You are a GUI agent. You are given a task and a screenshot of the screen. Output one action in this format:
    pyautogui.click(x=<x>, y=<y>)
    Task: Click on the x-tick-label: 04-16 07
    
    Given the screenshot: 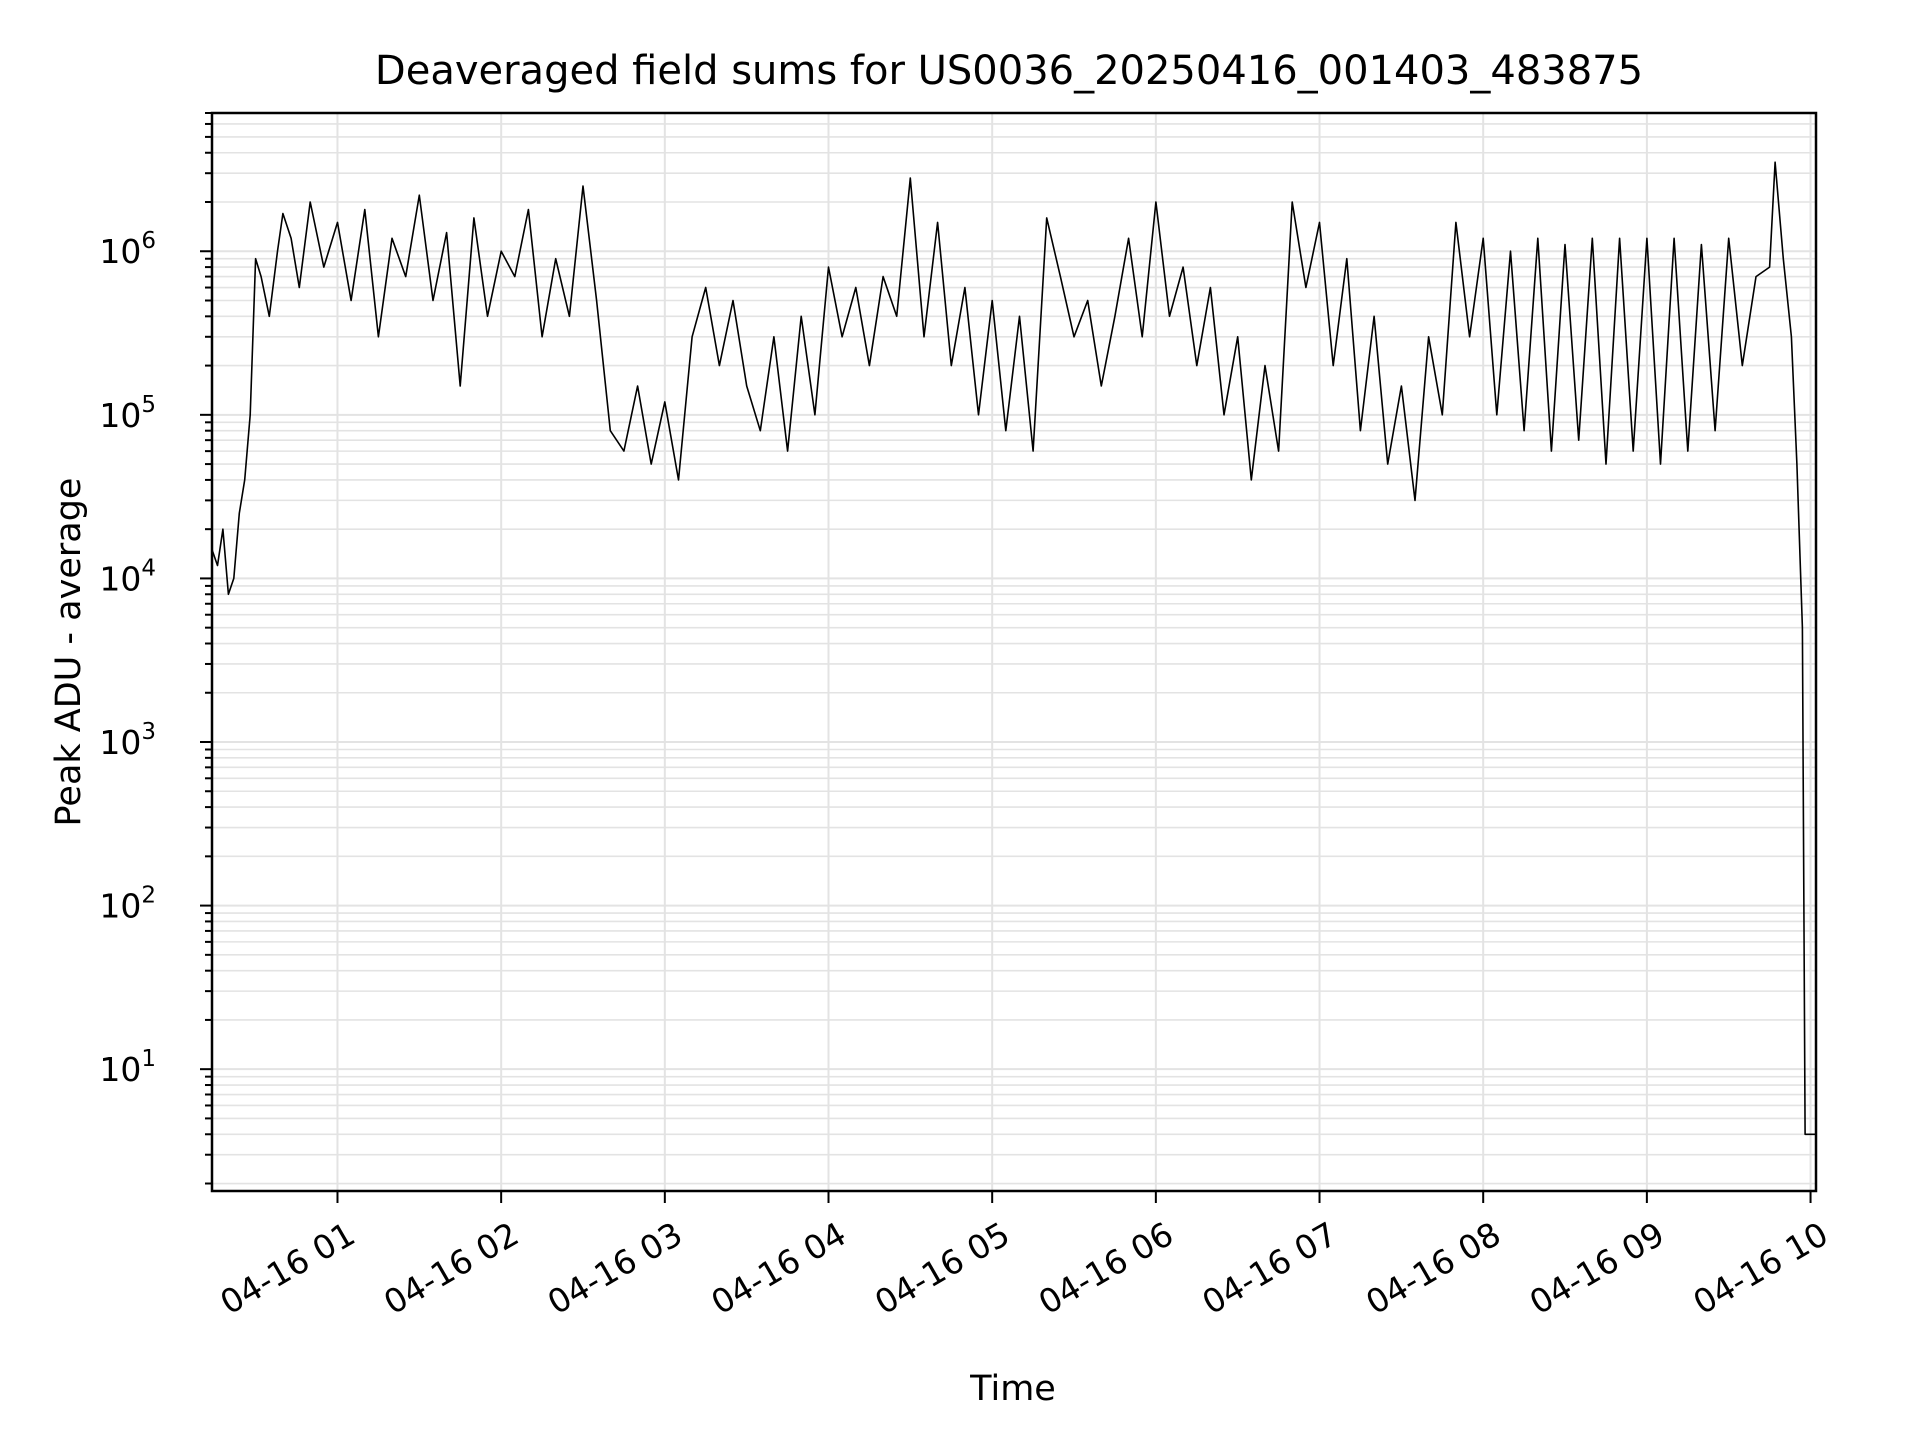 What is the action you would take?
    pyautogui.click(x=1270, y=1268)
    